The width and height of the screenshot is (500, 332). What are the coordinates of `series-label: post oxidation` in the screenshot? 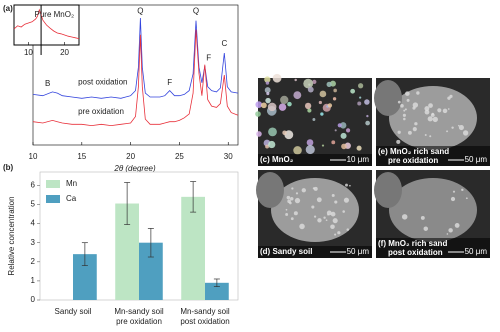 It's located at (102, 82).